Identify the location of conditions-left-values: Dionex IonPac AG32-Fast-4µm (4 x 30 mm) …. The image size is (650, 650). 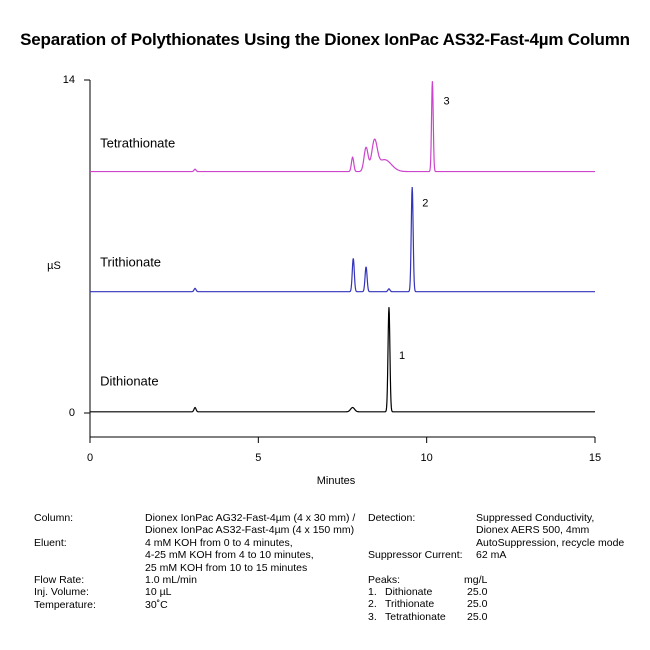
(250, 561).